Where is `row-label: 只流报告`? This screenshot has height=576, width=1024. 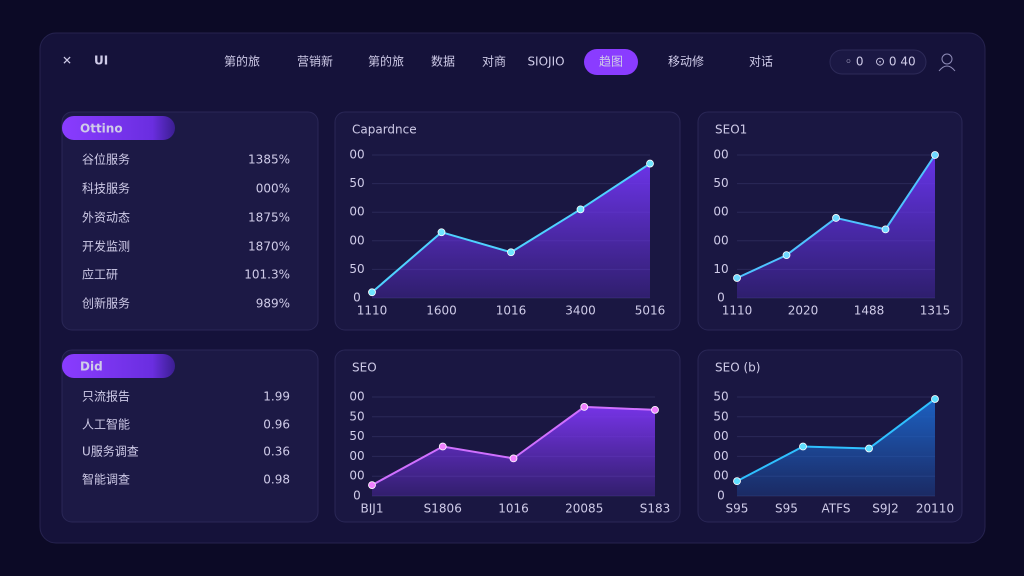
row-label: 只流报告 is located at coordinates (106, 396).